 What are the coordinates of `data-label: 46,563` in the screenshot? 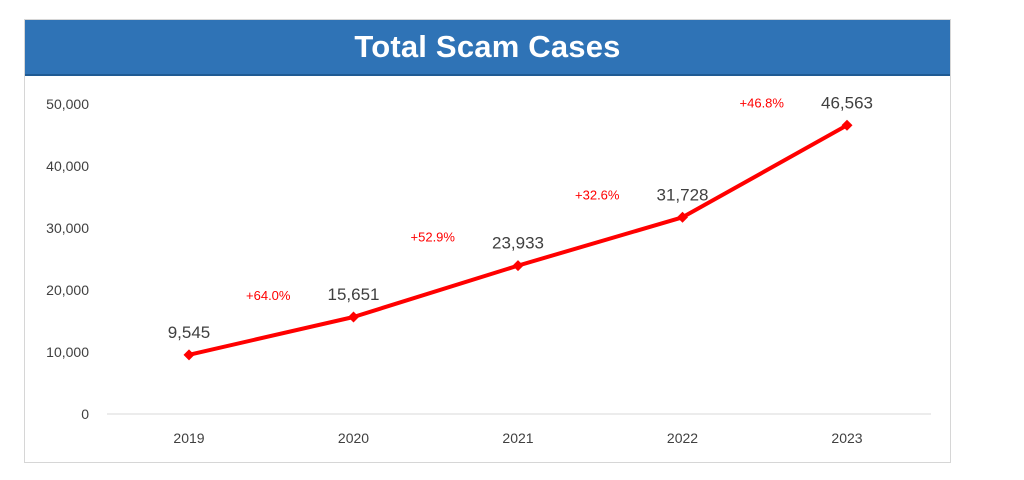 It's located at (847, 102).